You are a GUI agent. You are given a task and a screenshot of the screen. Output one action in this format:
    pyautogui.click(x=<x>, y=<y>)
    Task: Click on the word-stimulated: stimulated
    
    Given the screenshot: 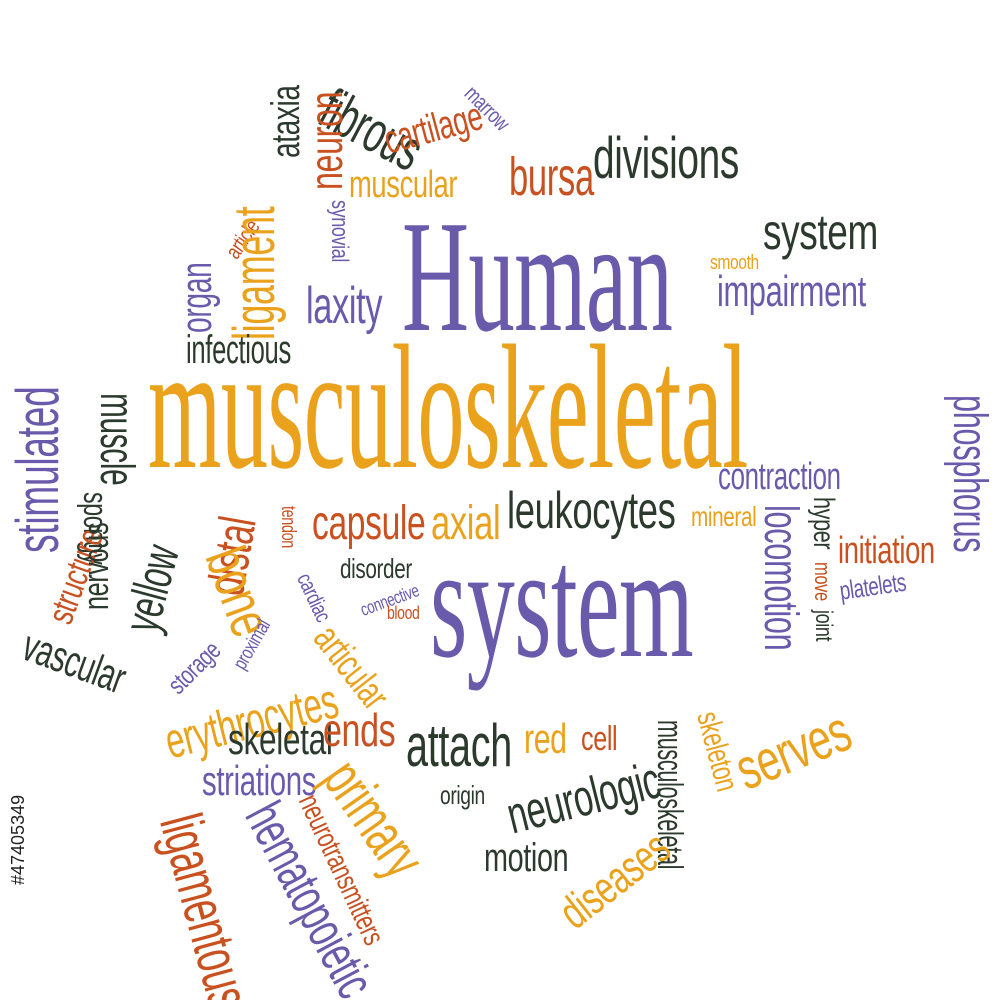 What is the action you would take?
    pyautogui.click(x=37, y=469)
    